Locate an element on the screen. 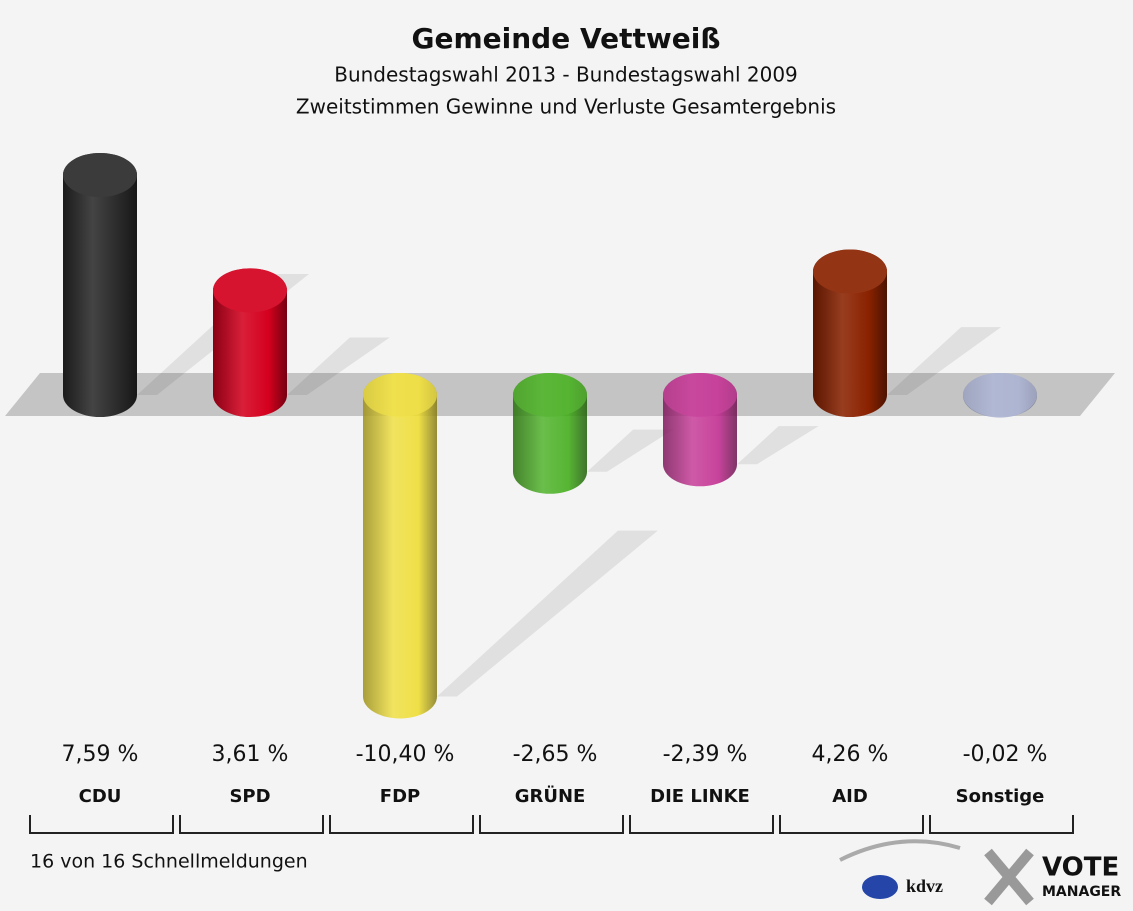  logo-kdvz: kdvz is located at coordinates (924, 886).